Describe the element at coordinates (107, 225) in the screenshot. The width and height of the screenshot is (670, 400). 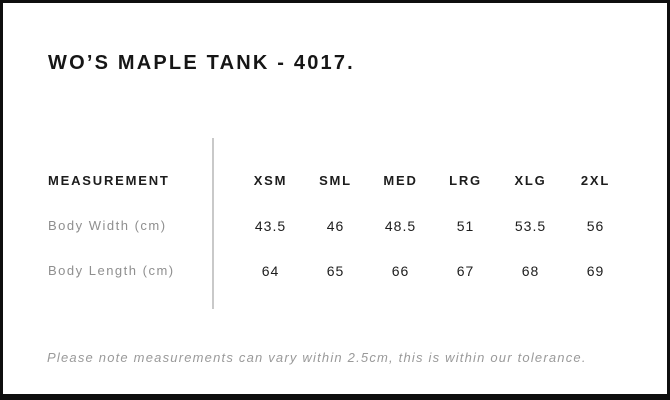
I see `row-label-body-width: Body Width (cm)` at that location.